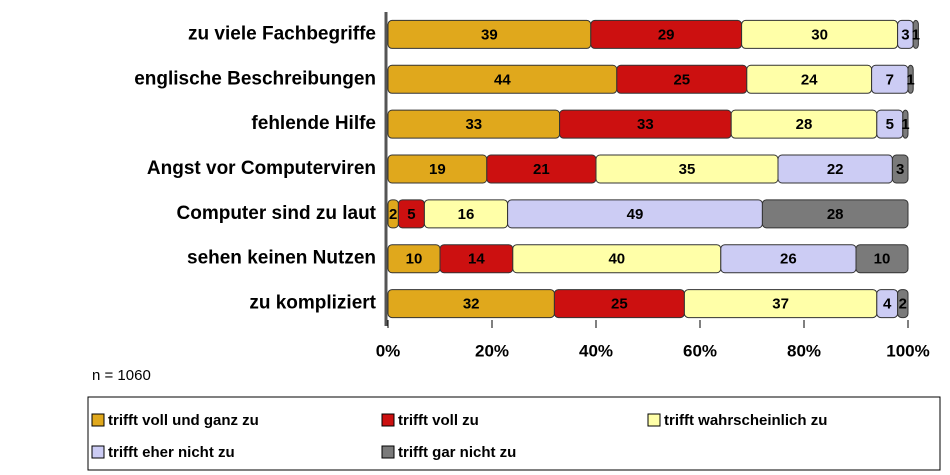 This screenshot has width=950, height=475. I want to click on legend-label: trifft wahrscheinlich zu, so click(745, 420).